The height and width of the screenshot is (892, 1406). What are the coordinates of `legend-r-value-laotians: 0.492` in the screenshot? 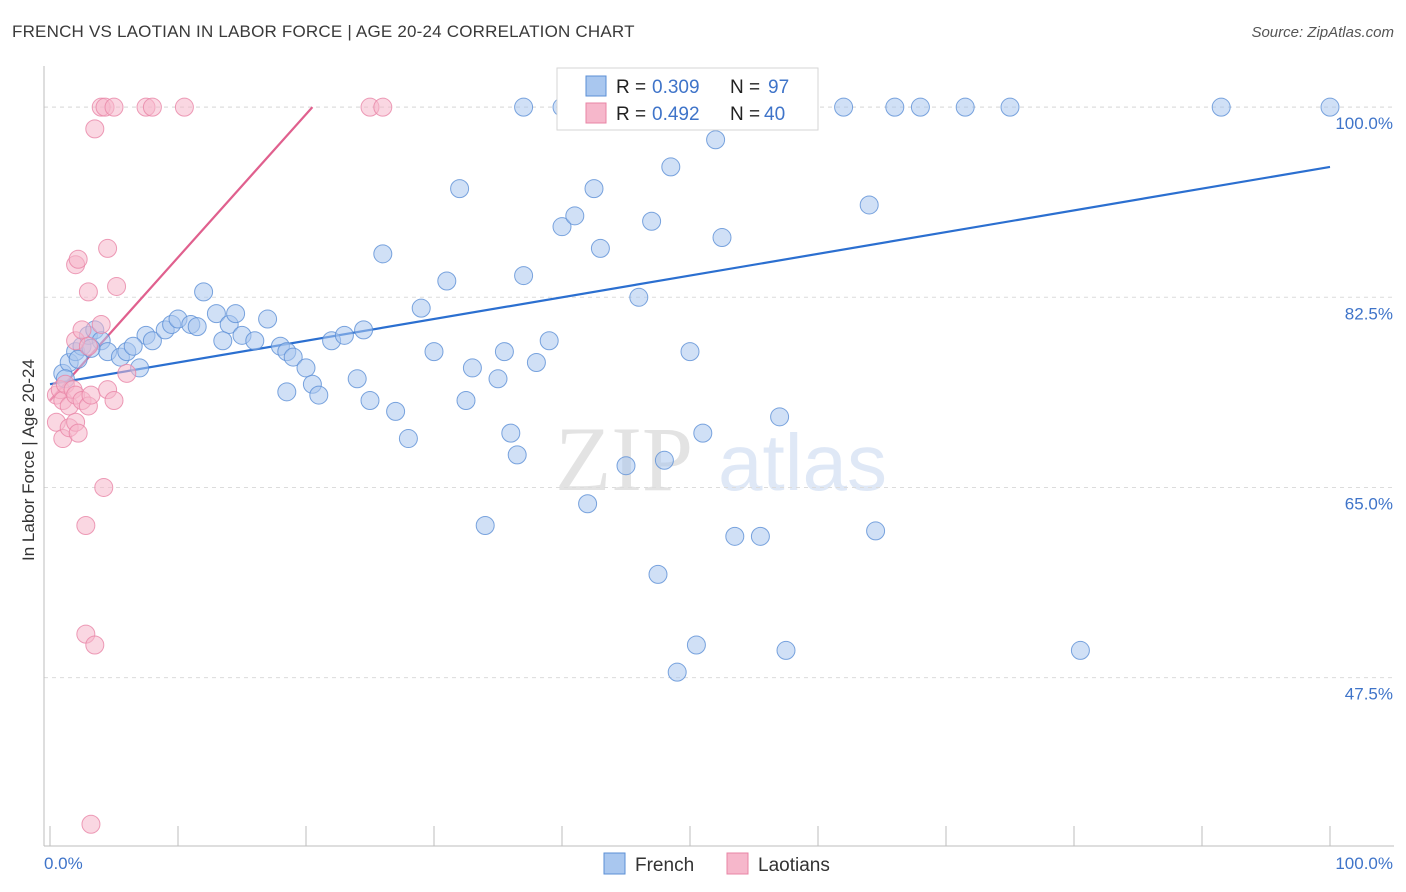 It's located at (676, 114).